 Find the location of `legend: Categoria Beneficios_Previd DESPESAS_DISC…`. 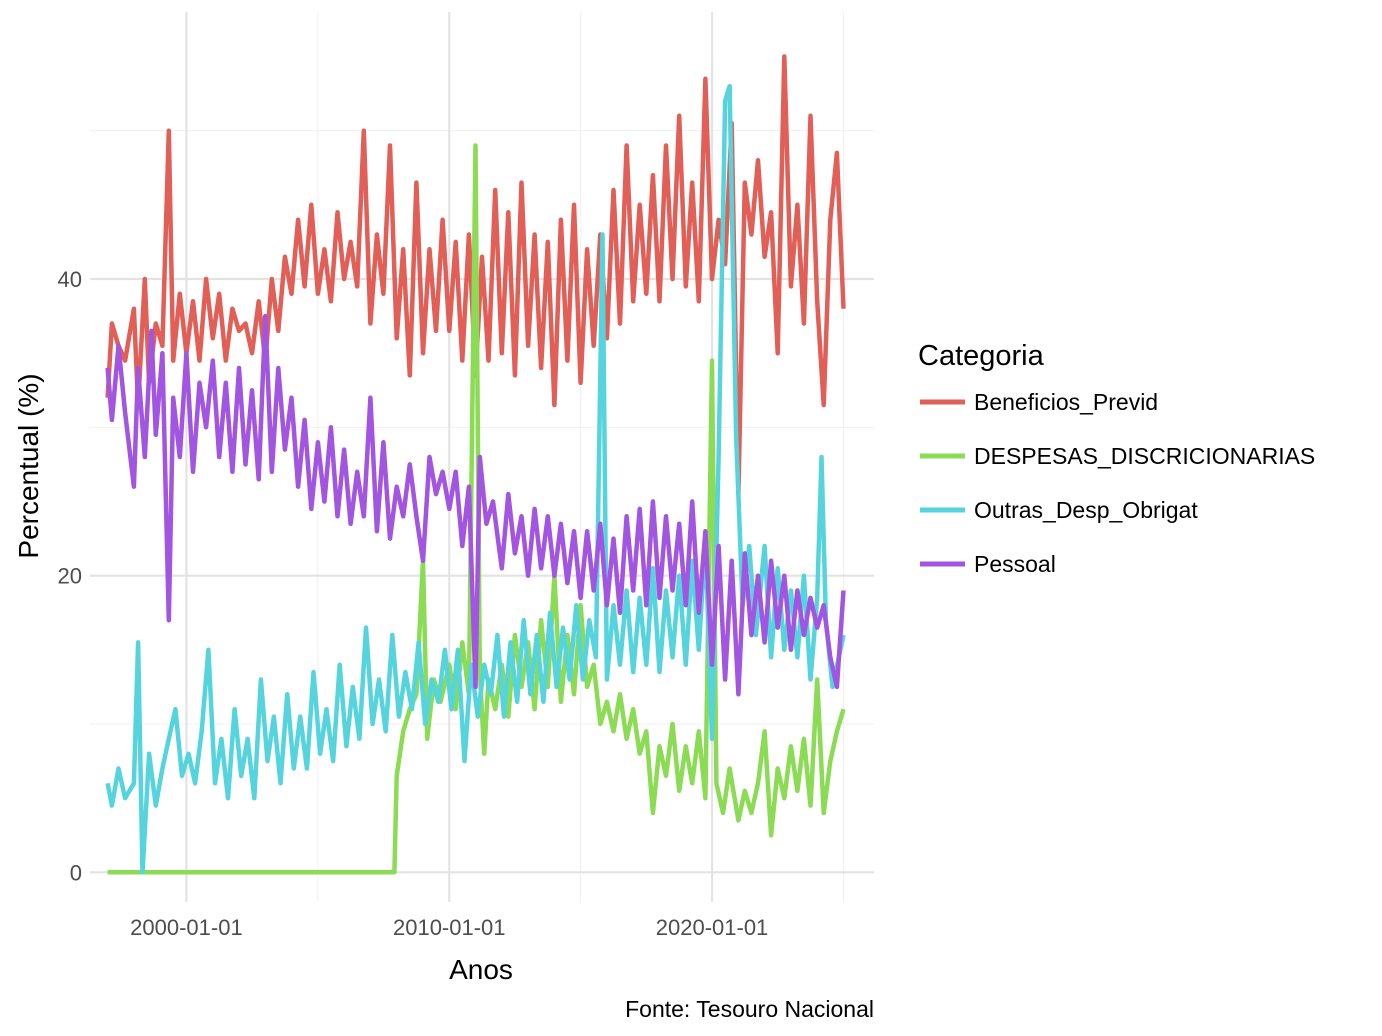

legend: Categoria Beneficios_Previd DESPESAS_DISC… is located at coordinates (1116, 458).